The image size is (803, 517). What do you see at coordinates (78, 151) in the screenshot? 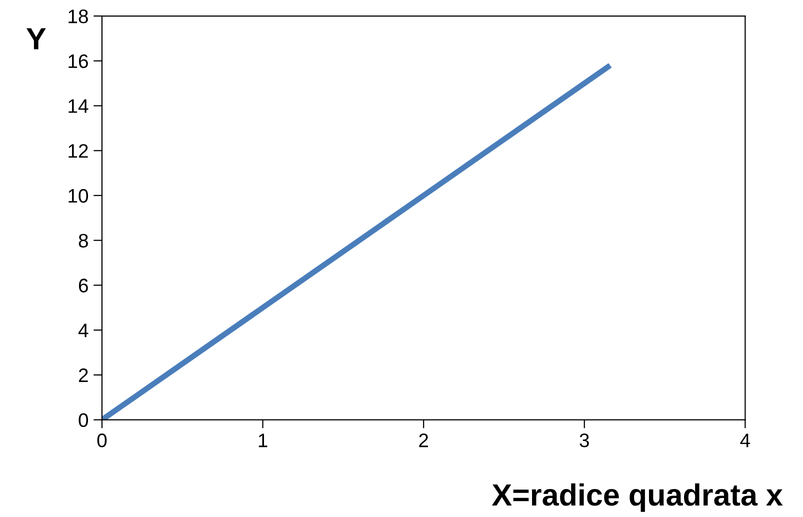
I see `y-tick-label: 12` at bounding box center [78, 151].